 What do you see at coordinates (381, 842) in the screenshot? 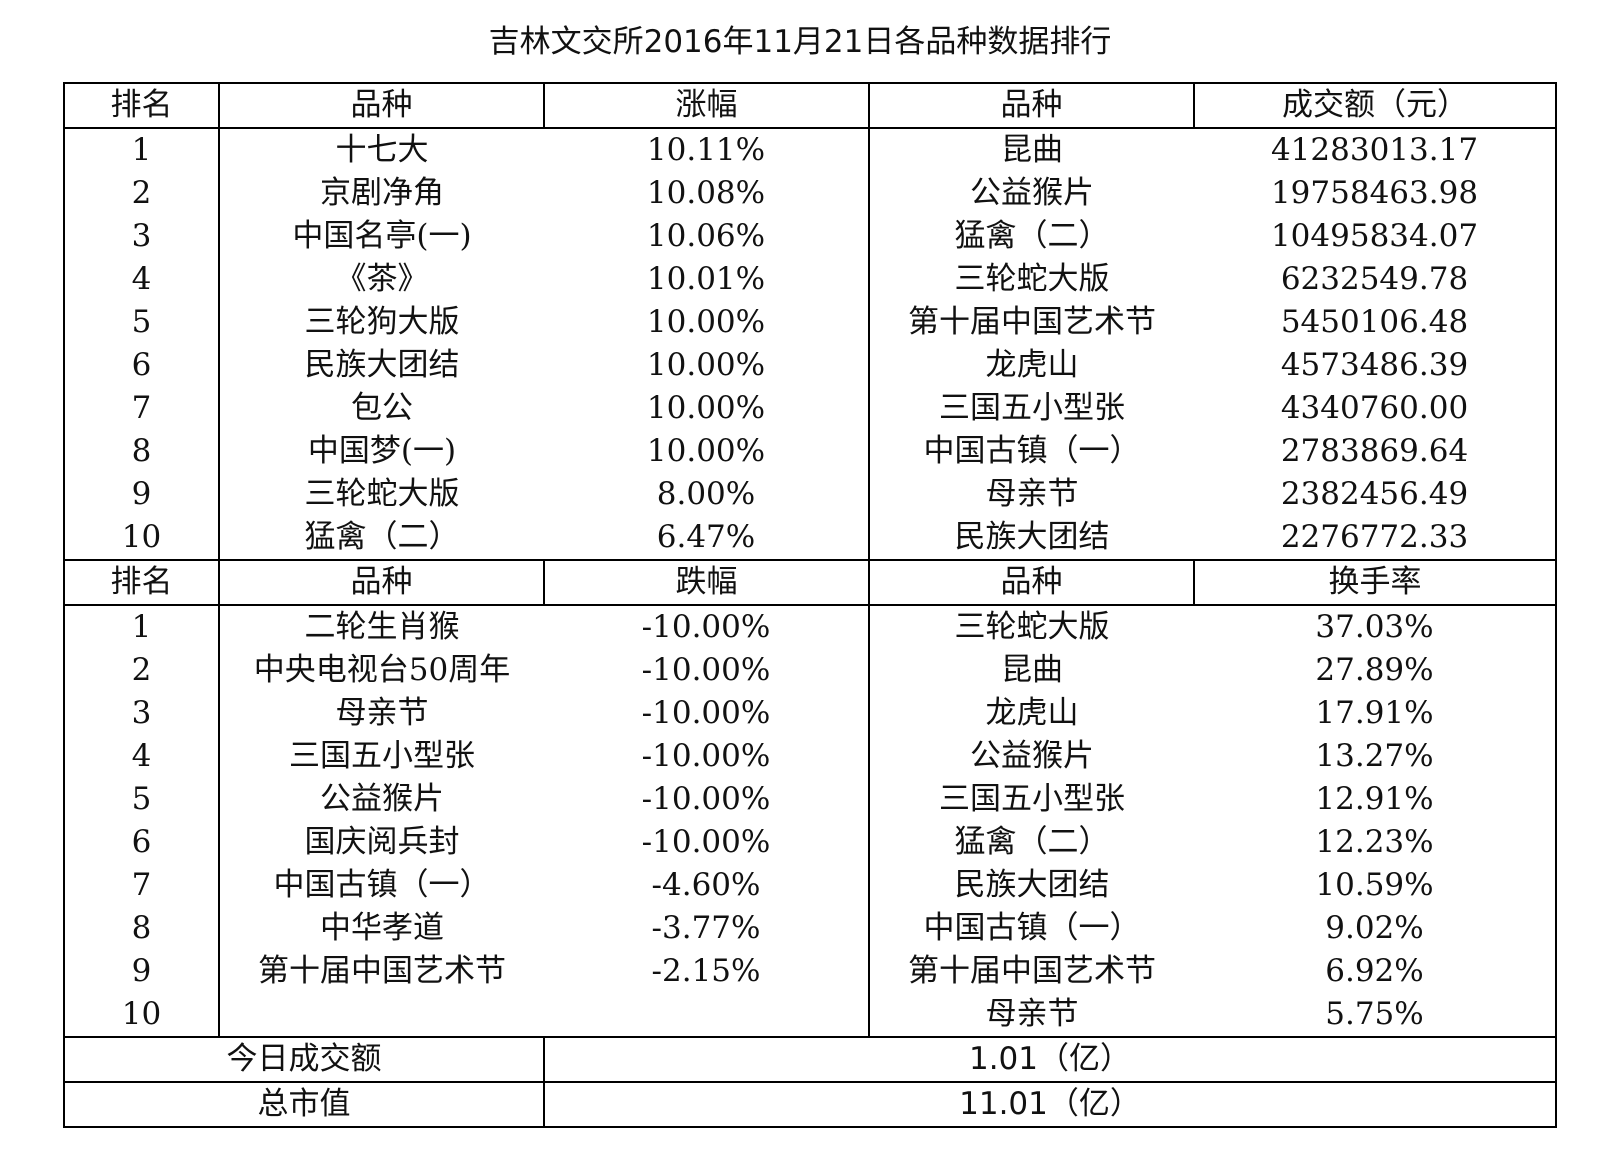
I see `variety-cell: 国庆阅兵封` at bounding box center [381, 842].